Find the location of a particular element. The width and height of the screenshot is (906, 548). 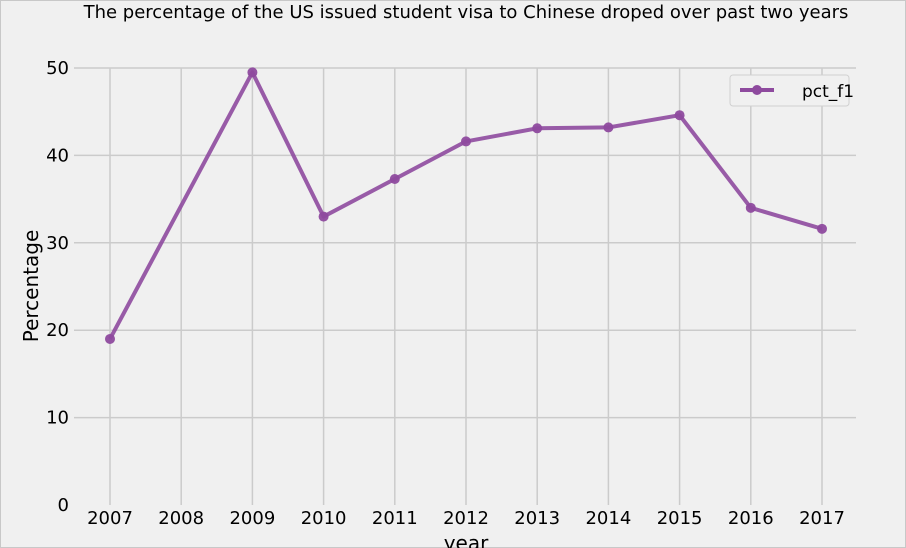

y-tick-label: 10 is located at coordinates (57, 418).